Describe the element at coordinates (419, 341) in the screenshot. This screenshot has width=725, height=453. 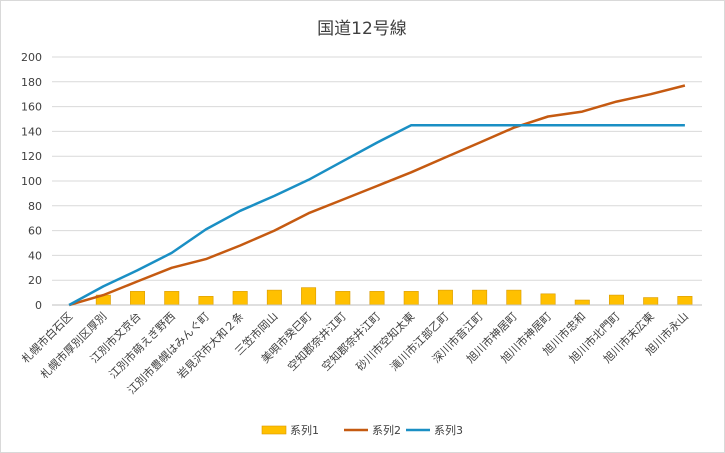
I see `x-tick-label: 滝川市江部乙町` at that location.